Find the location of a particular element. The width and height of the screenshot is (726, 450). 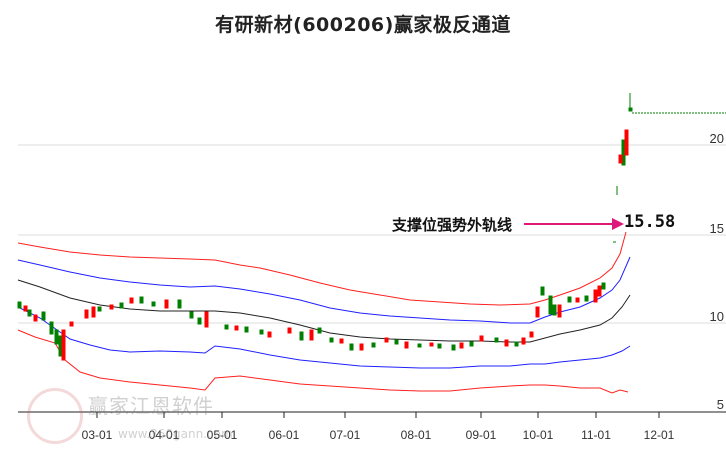

x-label: 06-01 is located at coordinates (284, 435).